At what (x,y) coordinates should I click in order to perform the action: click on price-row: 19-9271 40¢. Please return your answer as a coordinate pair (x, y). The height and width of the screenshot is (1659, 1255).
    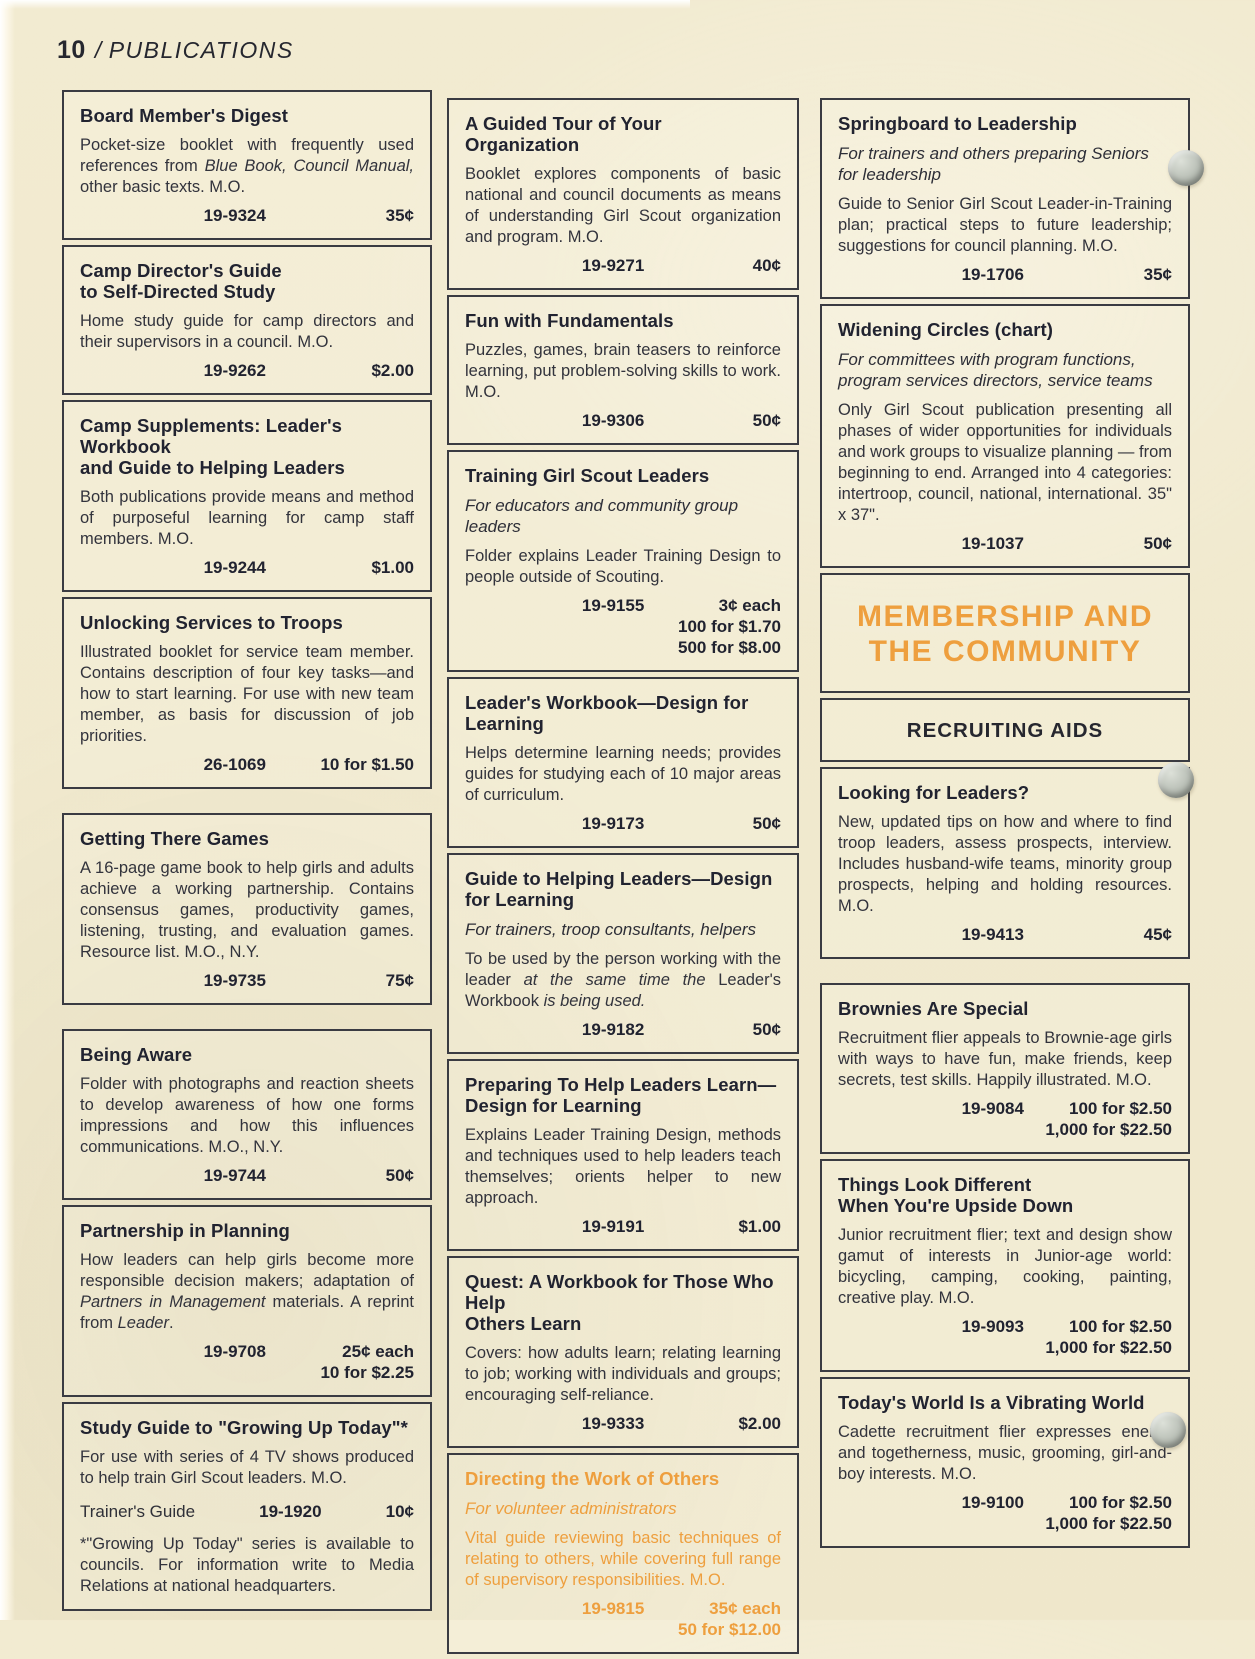
    Looking at the image, I should click on (623, 265).